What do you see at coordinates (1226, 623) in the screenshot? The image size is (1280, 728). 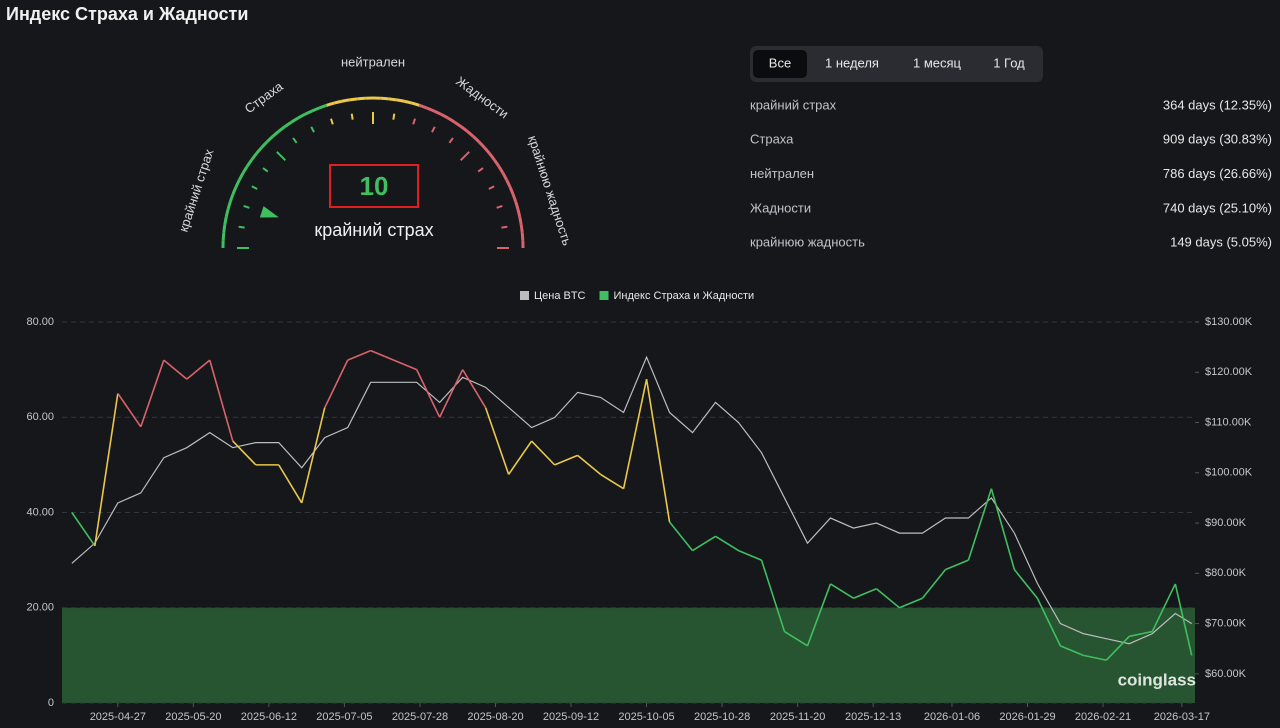 I see `y2-tick-label: $70.00K` at bounding box center [1226, 623].